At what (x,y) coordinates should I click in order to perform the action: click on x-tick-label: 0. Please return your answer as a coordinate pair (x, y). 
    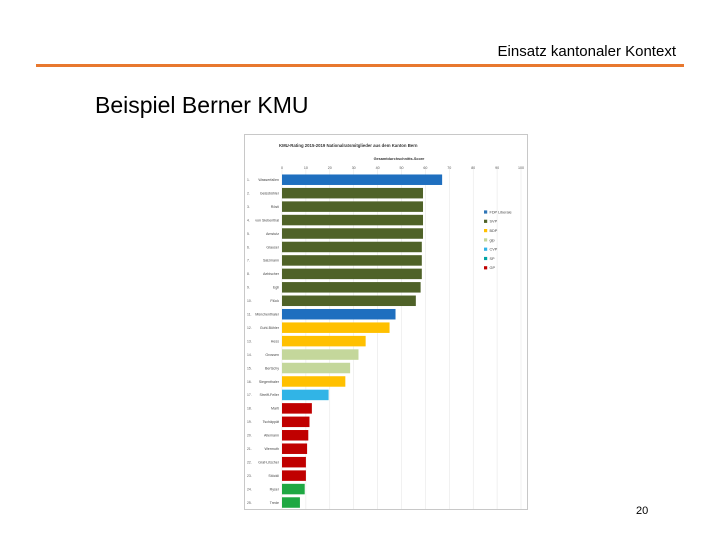
    Looking at the image, I should click on (282, 168).